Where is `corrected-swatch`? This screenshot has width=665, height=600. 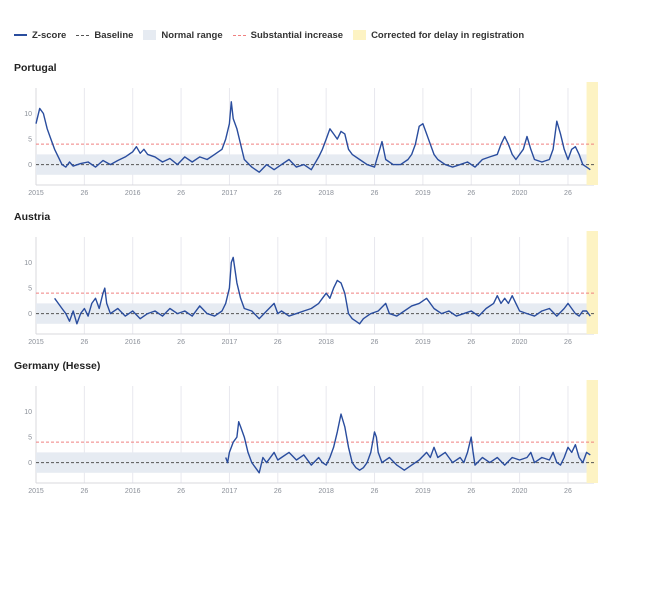
corrected-swatch is located at coordinates (360, 35).